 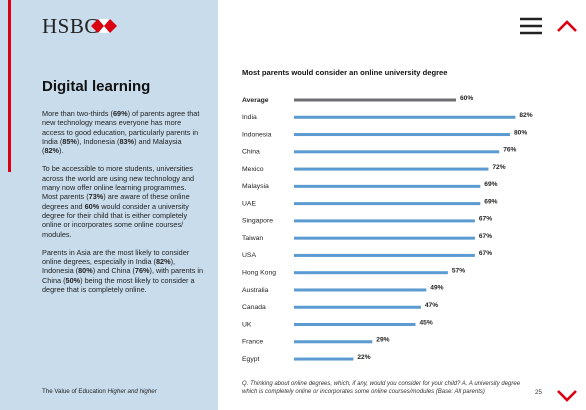 I want to click on value-label: 80%, so click(x=520, y=132).